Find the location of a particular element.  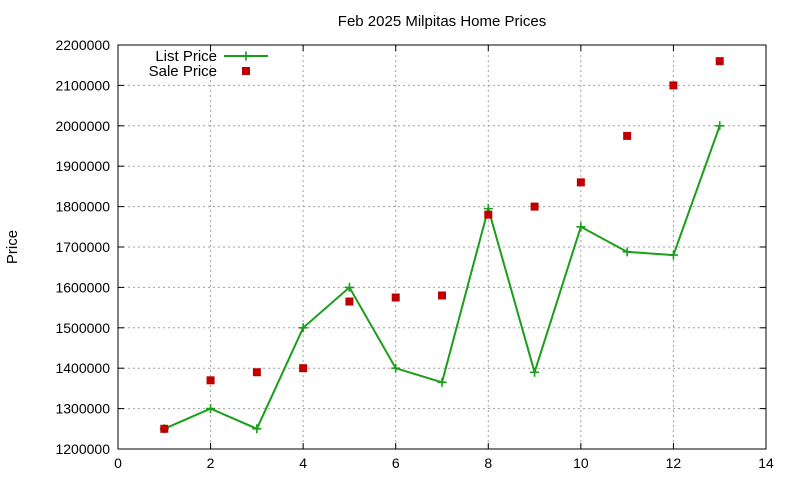

y-tick-label: 1400000 is located at coordinates (82, 368).